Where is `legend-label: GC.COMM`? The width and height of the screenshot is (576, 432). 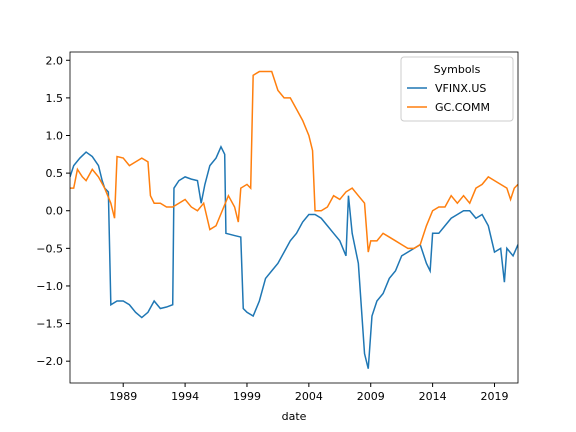 legend-label: GC.COMM is located at coordinates (462, 107).